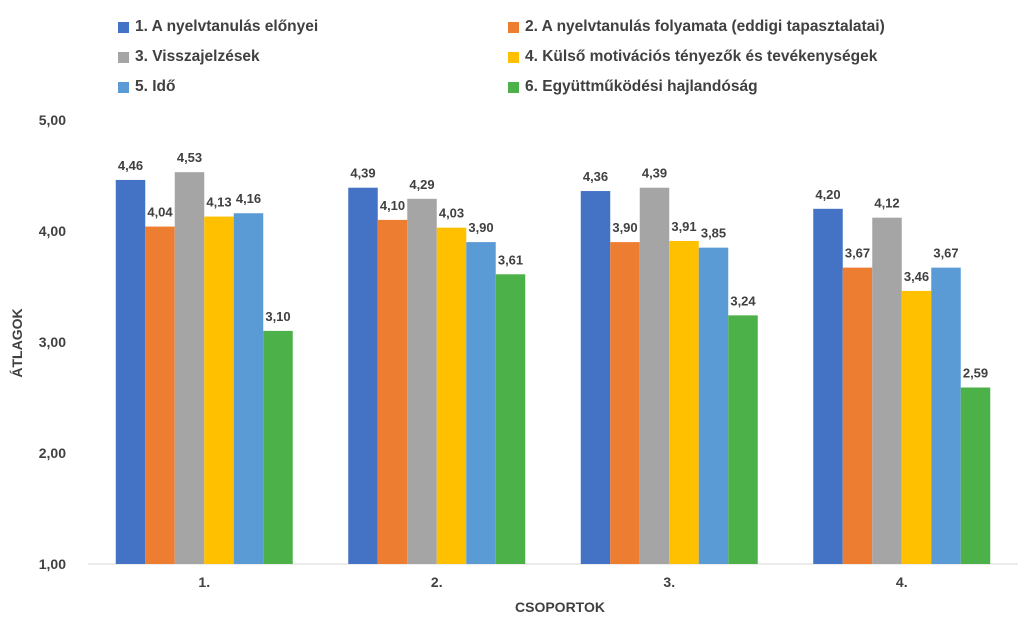 This screenshot has width=1026, height=622. What do you see at coordinates (392, 205) in the screenshot?
I see `data-label: 4,10` at bounding box center [392, 205].